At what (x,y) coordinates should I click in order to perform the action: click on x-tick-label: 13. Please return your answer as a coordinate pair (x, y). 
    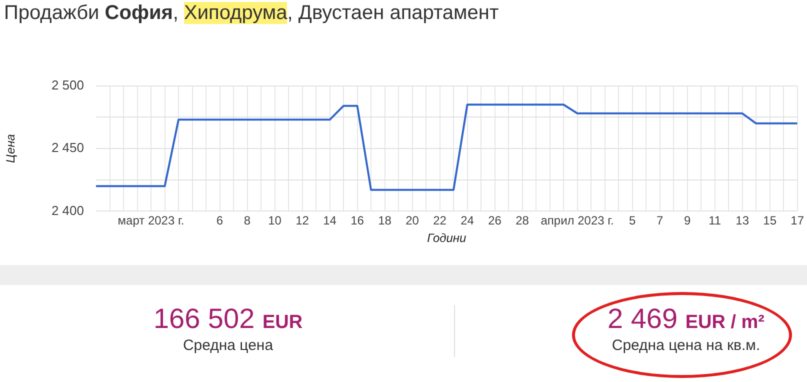
    Looking at the image, I should click on (743, 221).